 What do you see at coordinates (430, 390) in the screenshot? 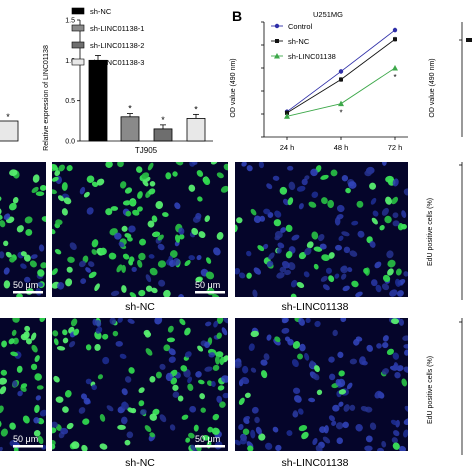
I see `edu-y-axis-label-2: EdU positive cells (%)` at bounding box center [430, 390].